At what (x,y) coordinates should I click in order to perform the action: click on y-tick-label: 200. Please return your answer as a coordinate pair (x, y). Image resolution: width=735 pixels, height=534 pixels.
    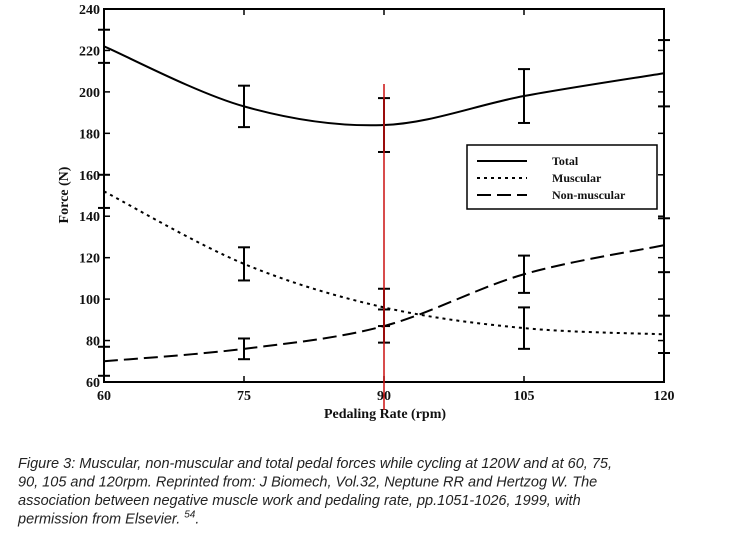
    Looking at the image, I should click on (89, 93).